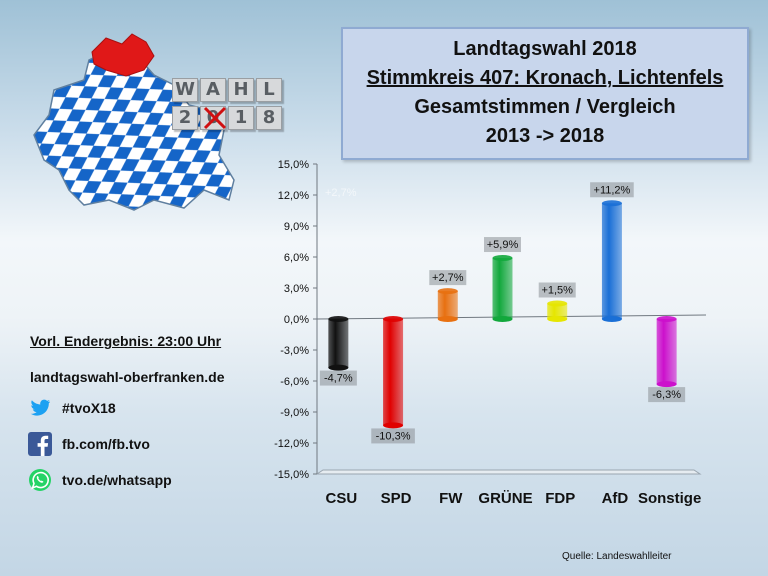  I want to click on data-label: +1,5%, so click(557, 291).